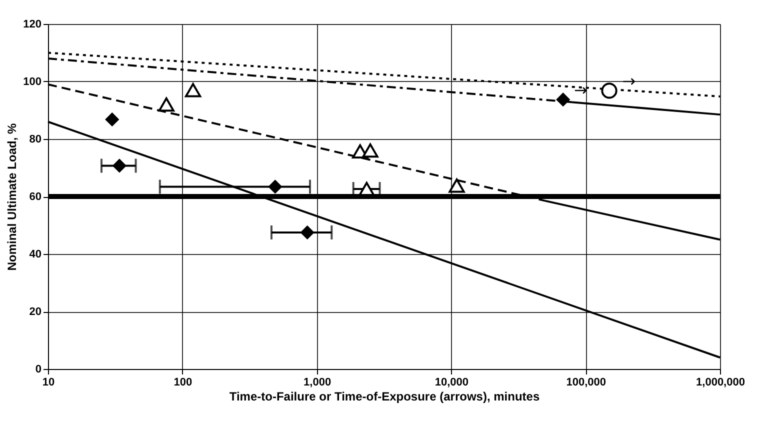 The width and height of the screenshot is (782, 429). Describe the element at coordinates (35, 312) in the screenshot. I see `y-tick-label: 20` at that location.